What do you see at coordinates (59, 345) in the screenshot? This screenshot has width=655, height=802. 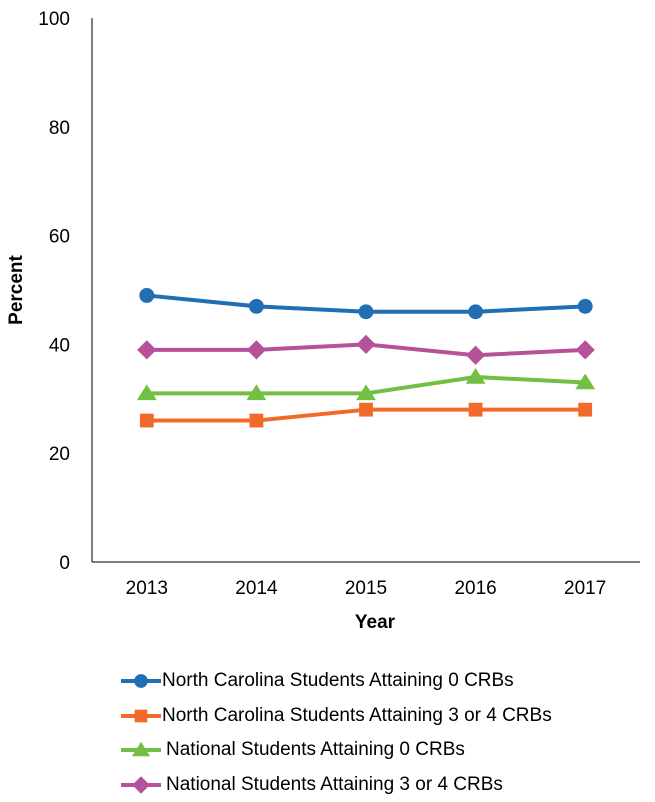 I see `y-tick-label: 40` at bounding box center [59, 345].